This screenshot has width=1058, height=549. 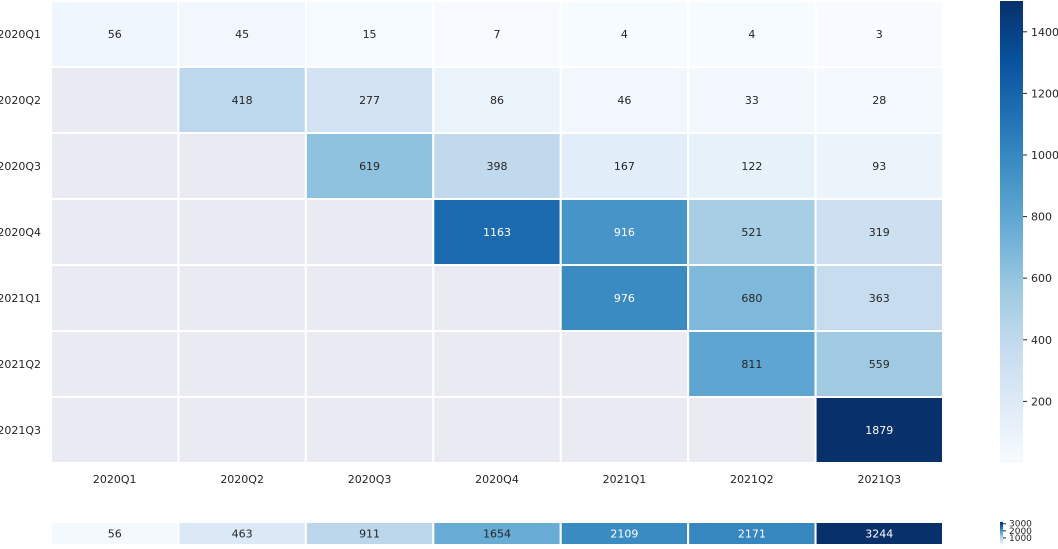 I want to click on cell-value-label: 56, so click(x=115, y=34).